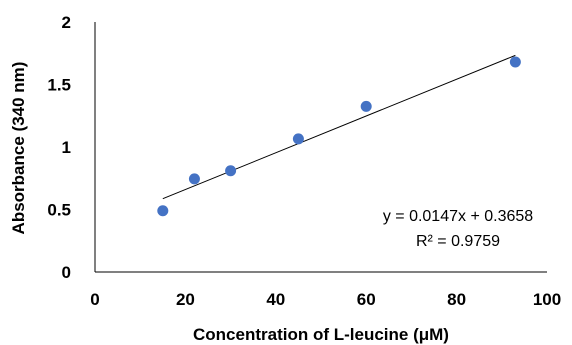 The height and width of the screenshot is (345, 572). I want to click on x-tick-label: 0, so click(94, 299).